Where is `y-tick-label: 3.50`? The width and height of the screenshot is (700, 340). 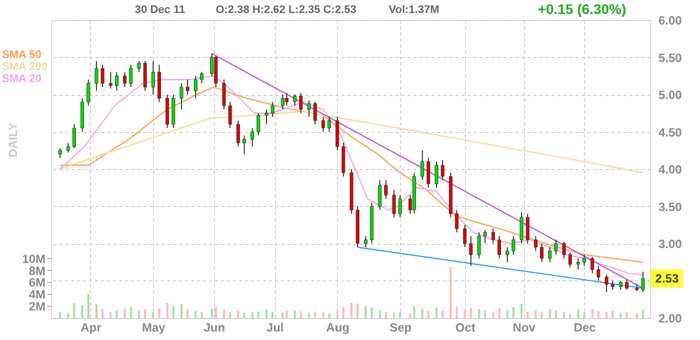
y-tick-label: 3.50 is located at coordinates (670, 207).